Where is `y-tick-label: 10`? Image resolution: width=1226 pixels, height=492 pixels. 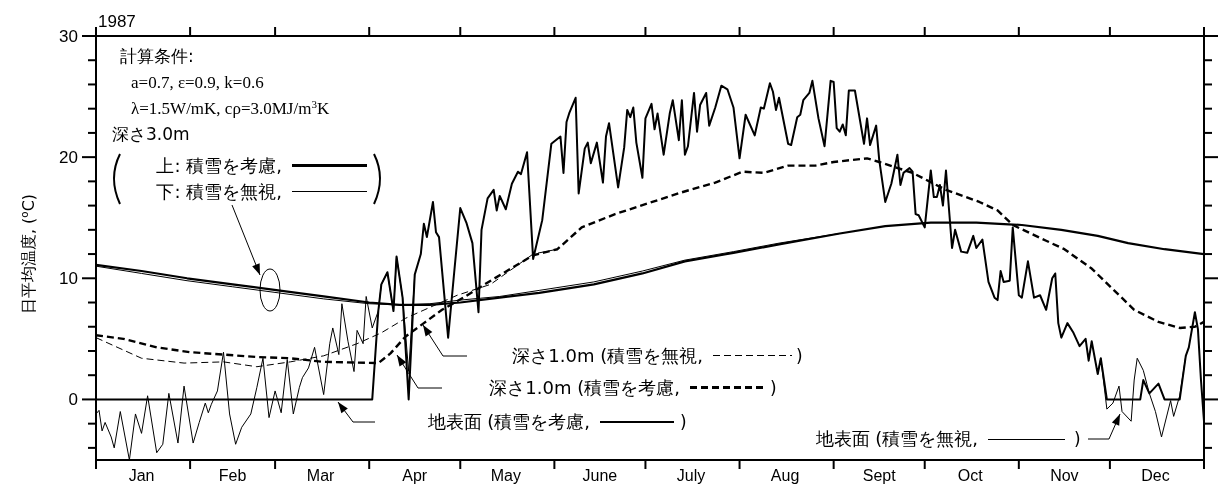 y-tick-label: 10 is located at coordinates (68, 279).